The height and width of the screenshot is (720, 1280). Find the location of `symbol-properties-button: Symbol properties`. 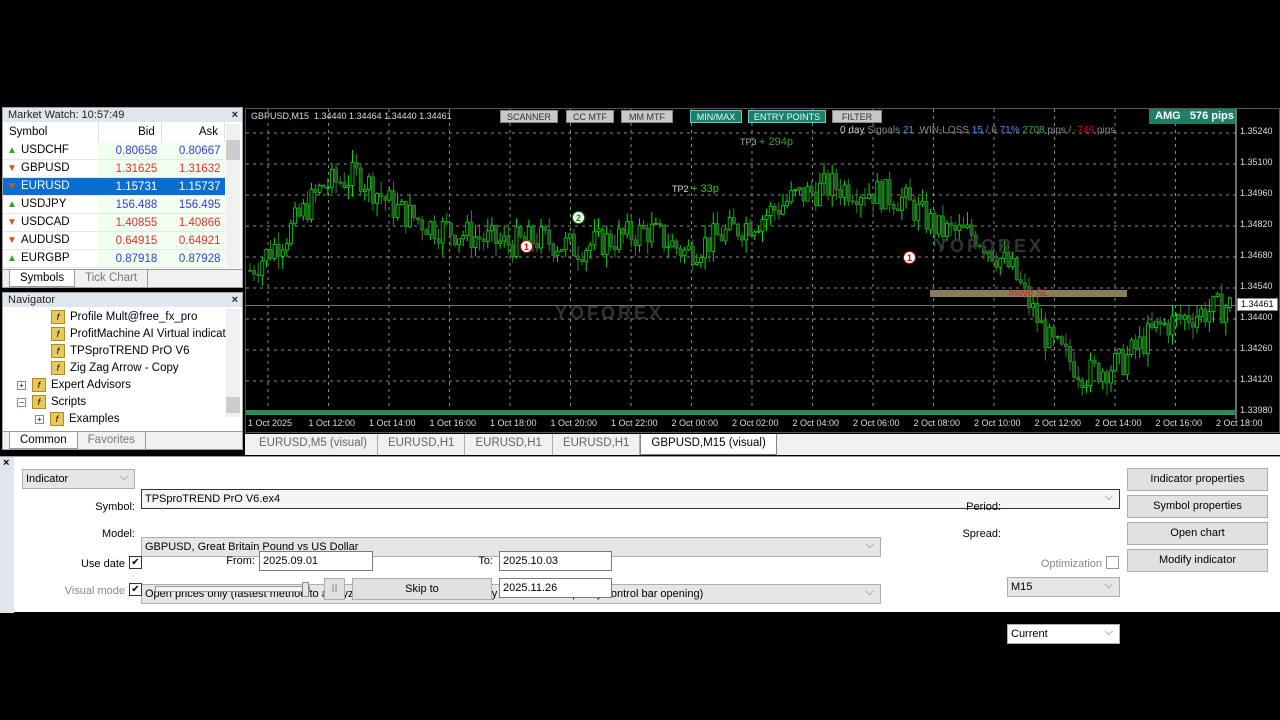

symbol-properties-button: Symbol properties is located at coordinates (1197, 506).